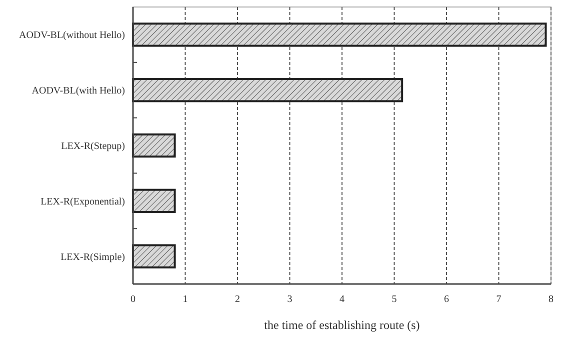 This screenshot has width=562, height=350. What do you see at coordinates (71, 36) in the screenshot?
I see `y-tick-label: AODV-BL(without Hello)` at bounding box center [71, 36].